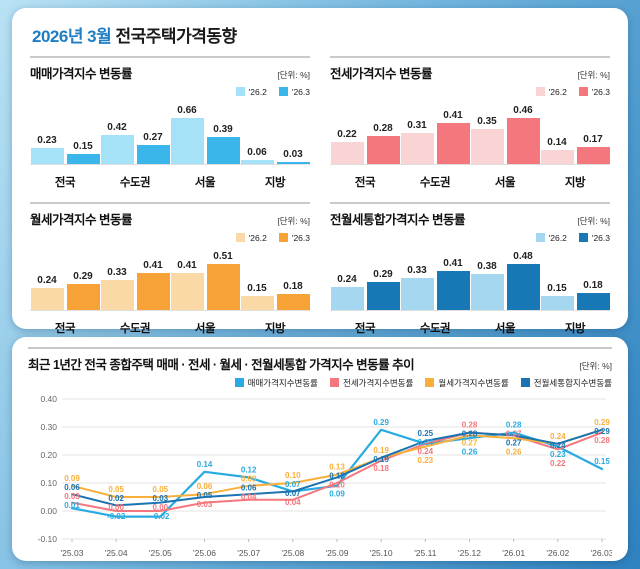 The height and width of the screenshot is (569, 640). I want to click on point-label: 0.24, so click(426, 442).